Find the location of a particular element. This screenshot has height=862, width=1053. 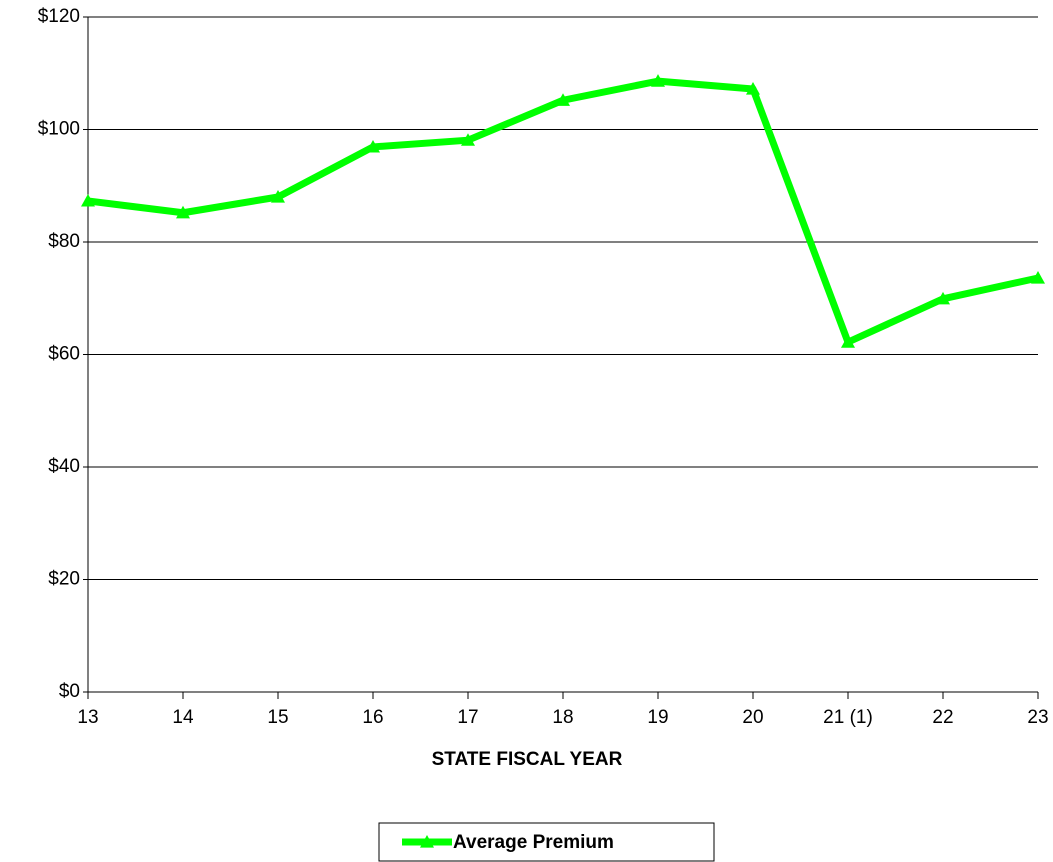

y-tick-label: $80 is located at coordinates (64, 241).